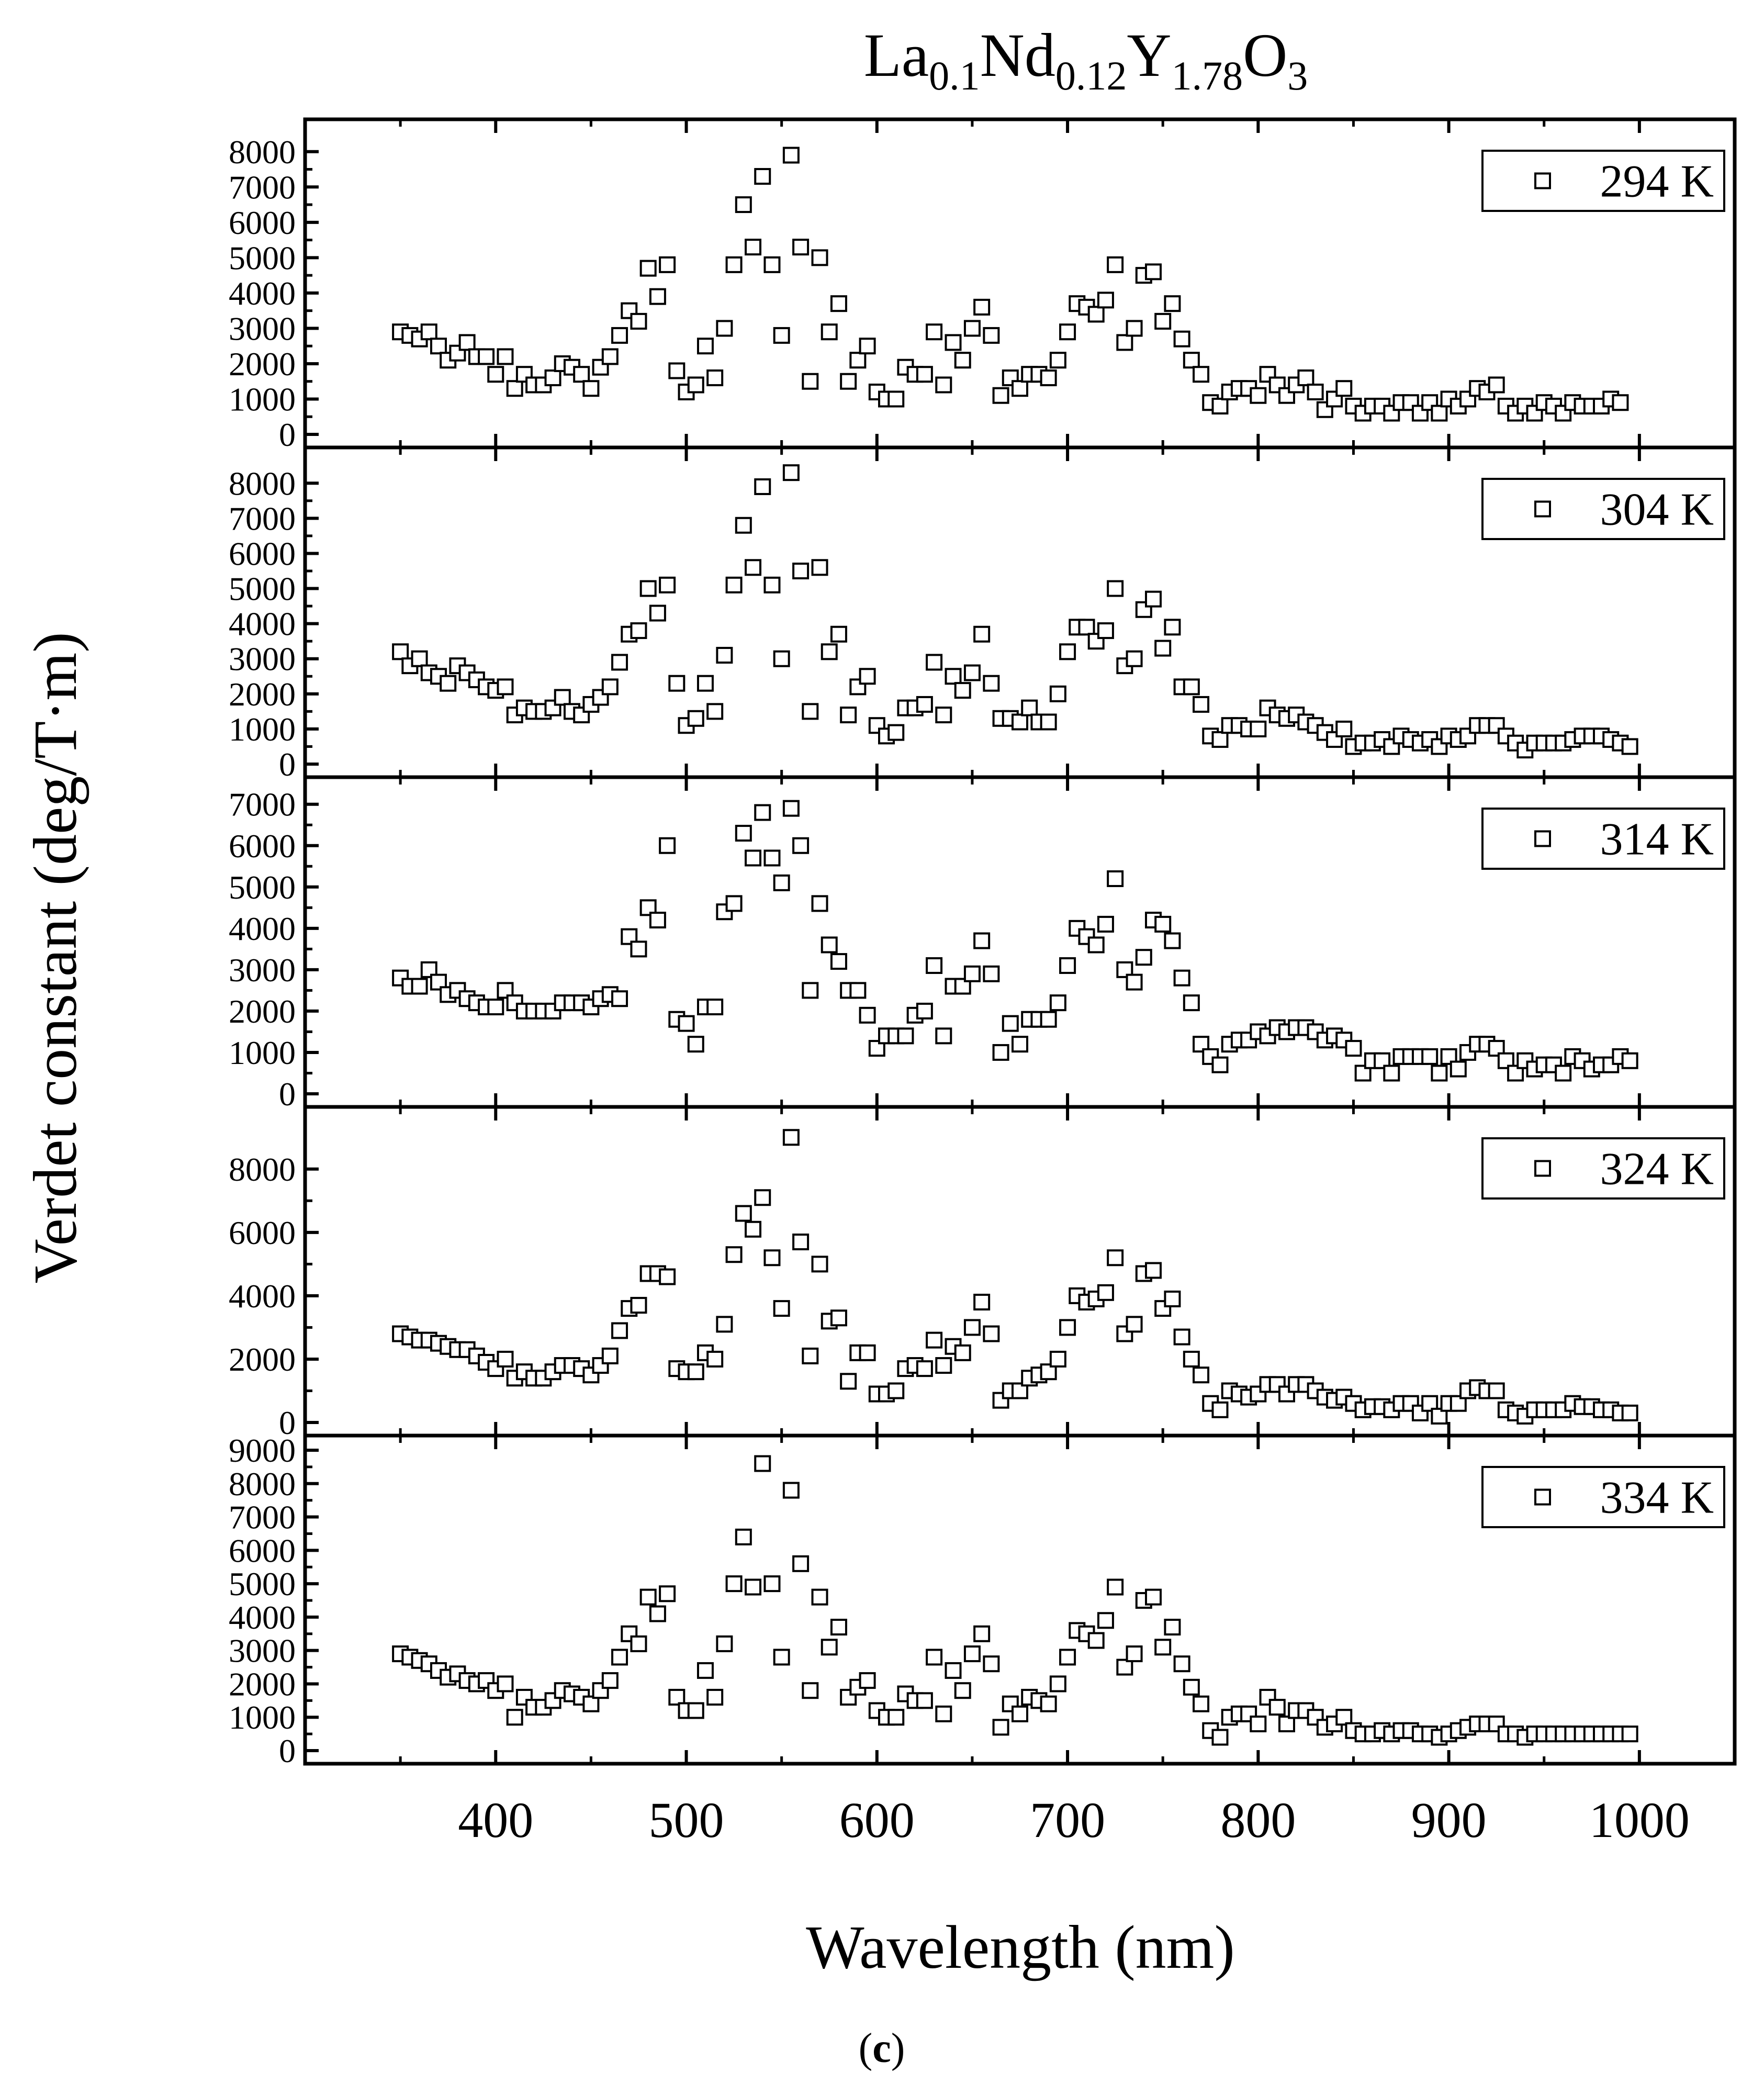 The height and width of the screenshot is (2084, 1764). What do you see at coordinates (262, 399) in the screenshot?
I see `y-tick-label: 1000` at bounding box center [262, 399].